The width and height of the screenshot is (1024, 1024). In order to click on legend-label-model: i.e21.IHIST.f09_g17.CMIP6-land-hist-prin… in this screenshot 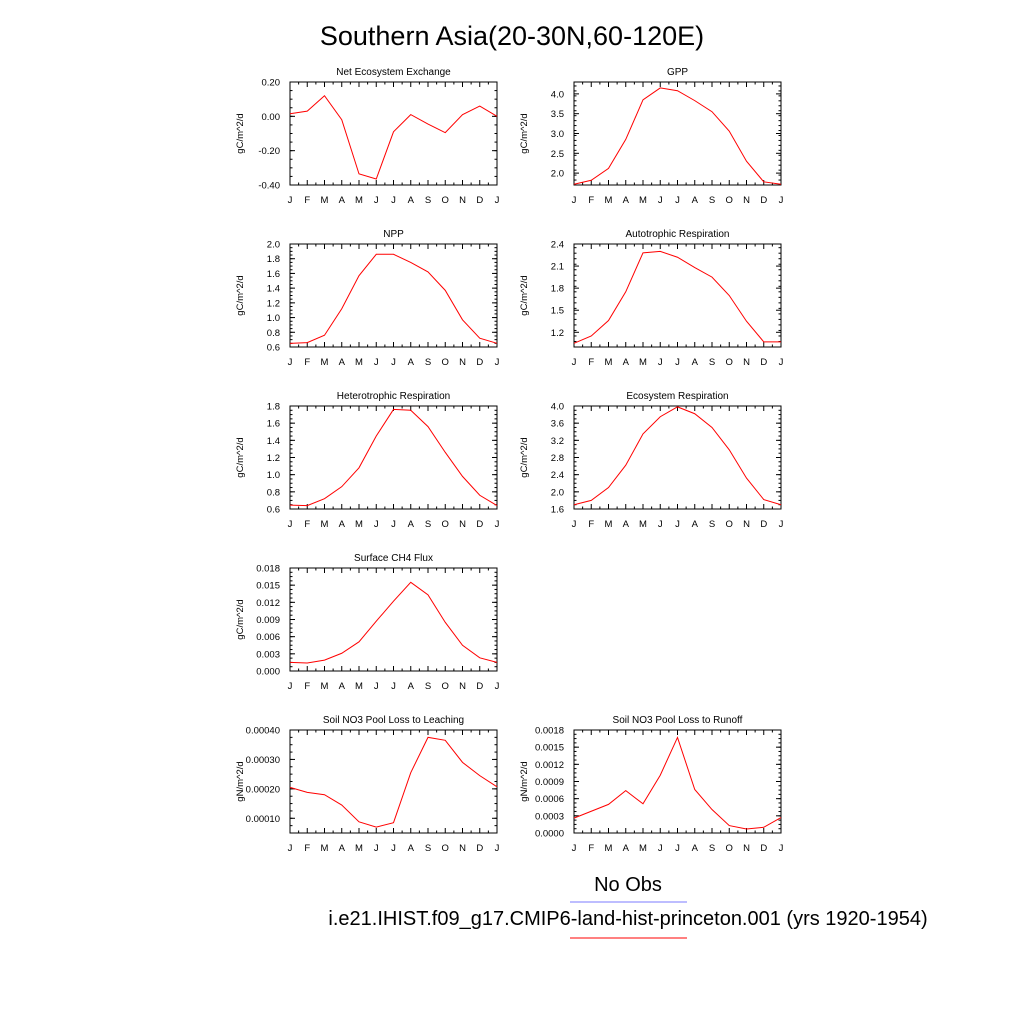, I will do `click(627, 919)`.